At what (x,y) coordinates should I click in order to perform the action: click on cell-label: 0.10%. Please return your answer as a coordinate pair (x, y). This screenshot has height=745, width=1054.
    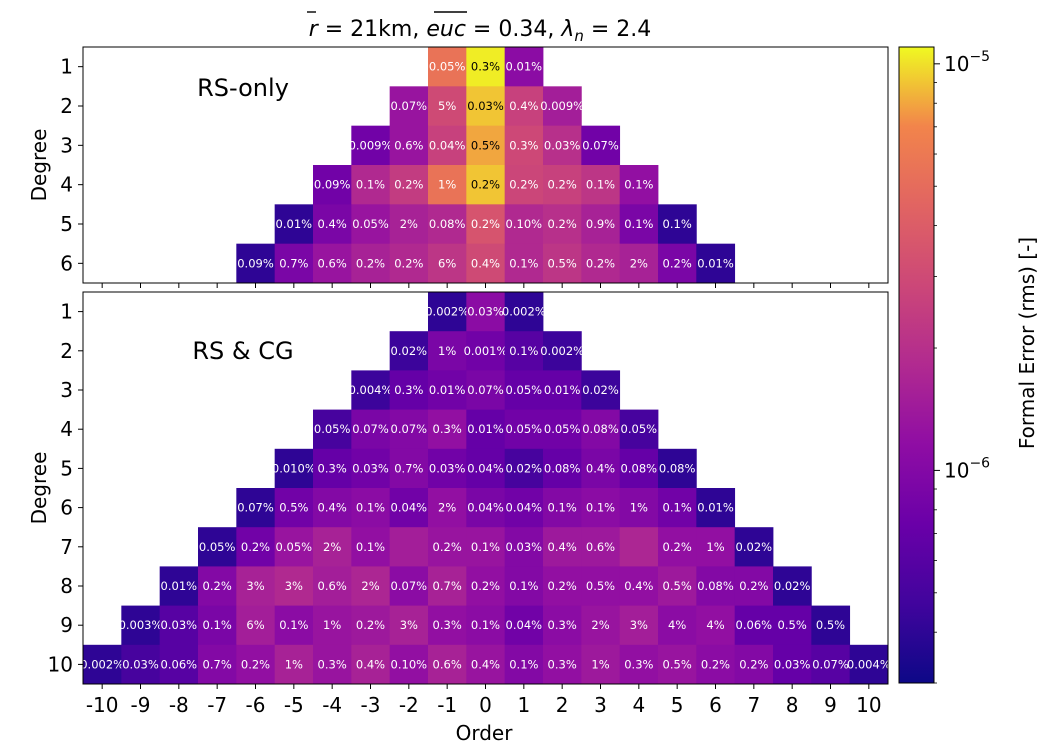
    Looking at the image, I should click on (409, 664).